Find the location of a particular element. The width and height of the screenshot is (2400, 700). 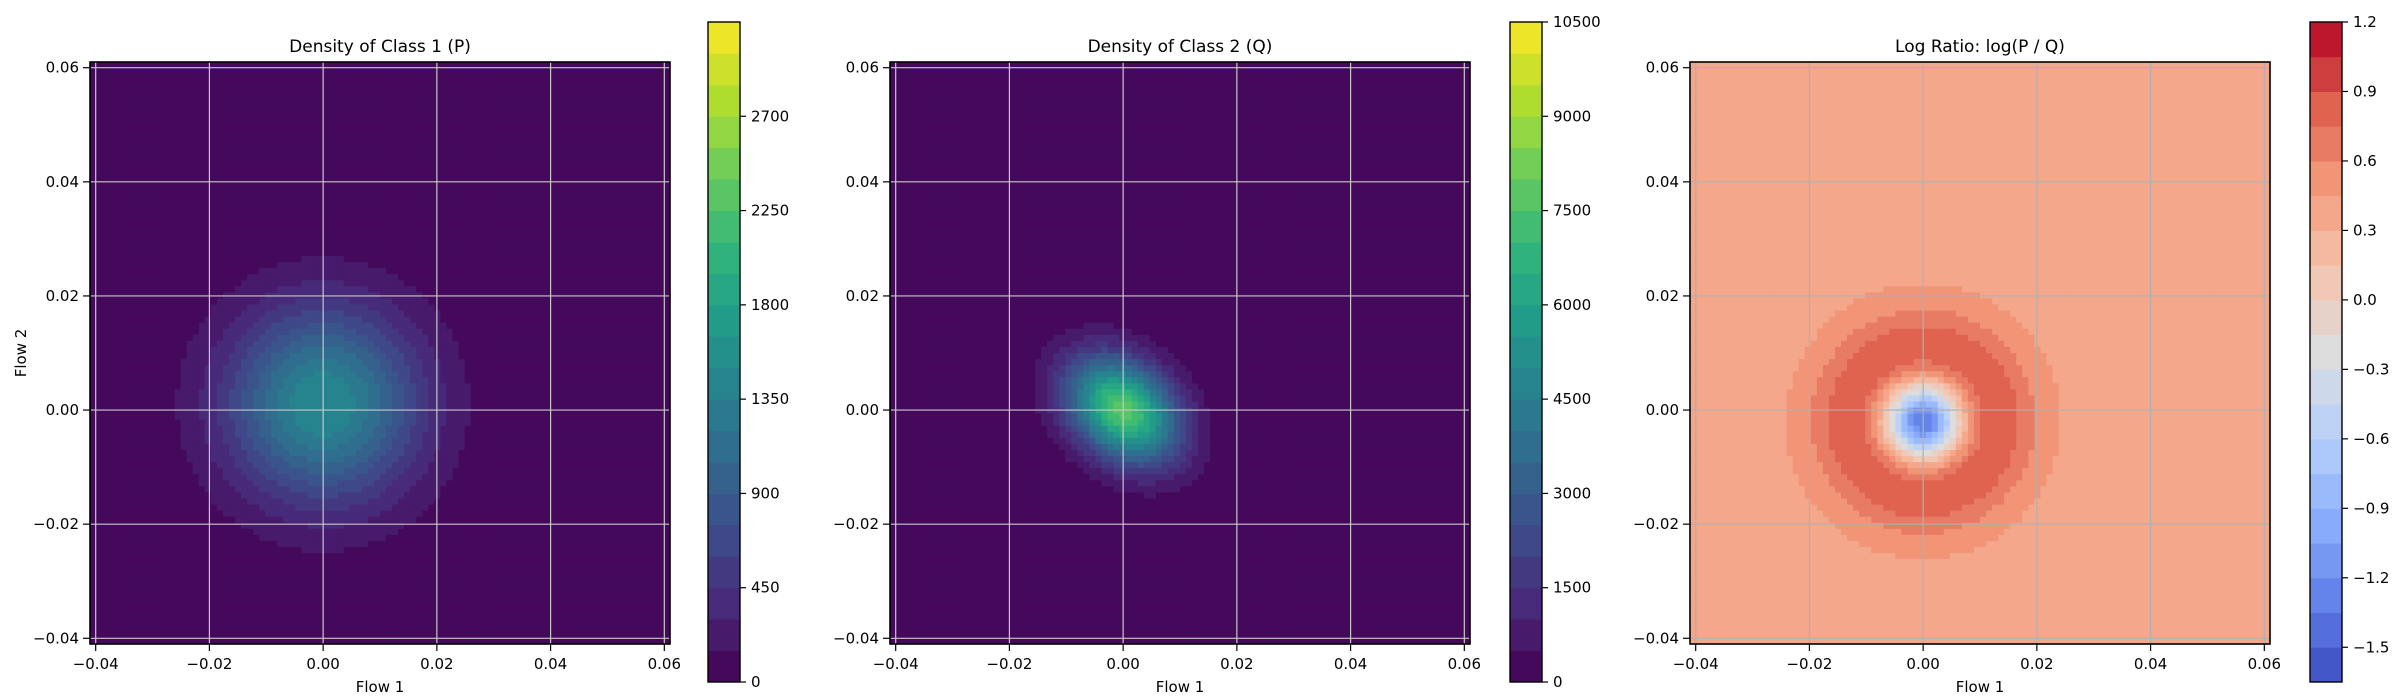

colorbar-tick-label: 0 is located at coordinates (756, 682).